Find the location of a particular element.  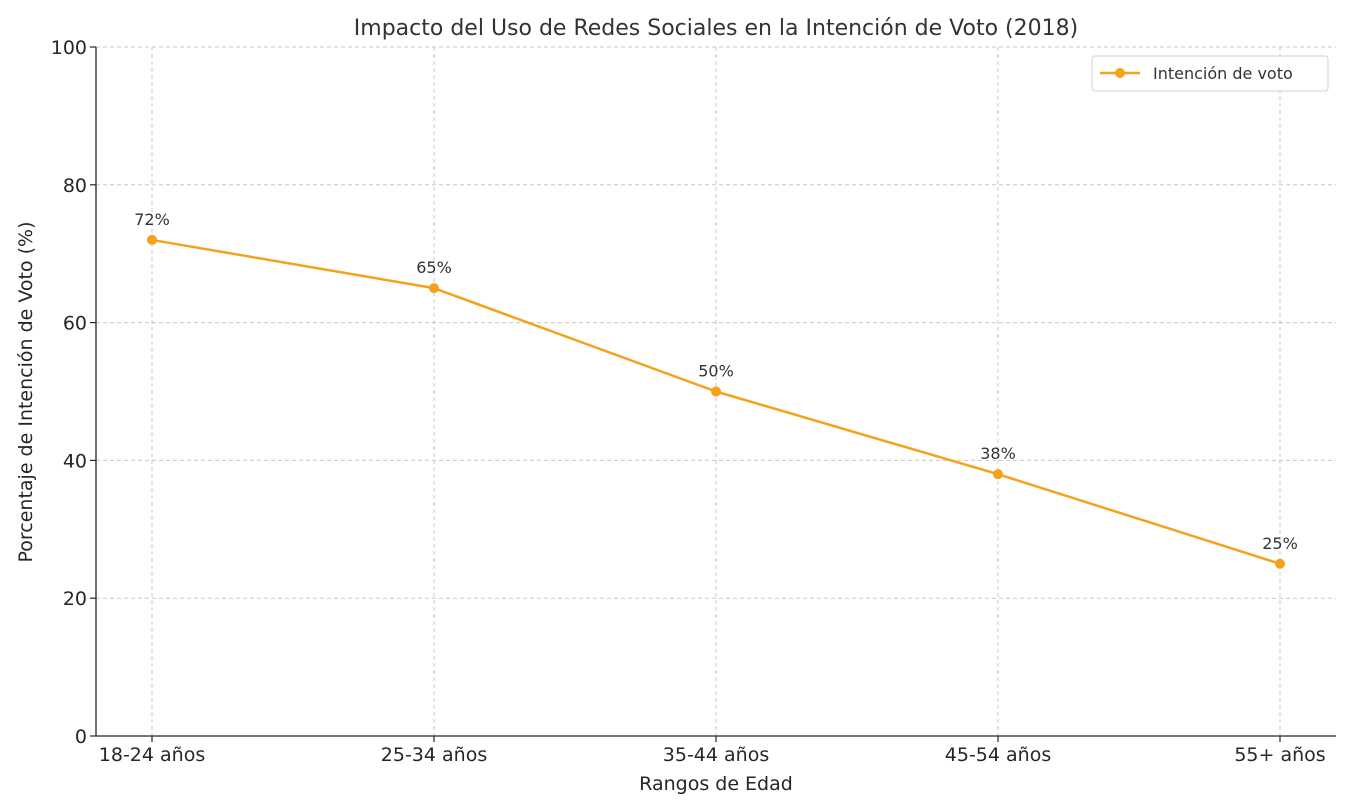

y-tick-label: 100 is located at coordinates (69, 48).